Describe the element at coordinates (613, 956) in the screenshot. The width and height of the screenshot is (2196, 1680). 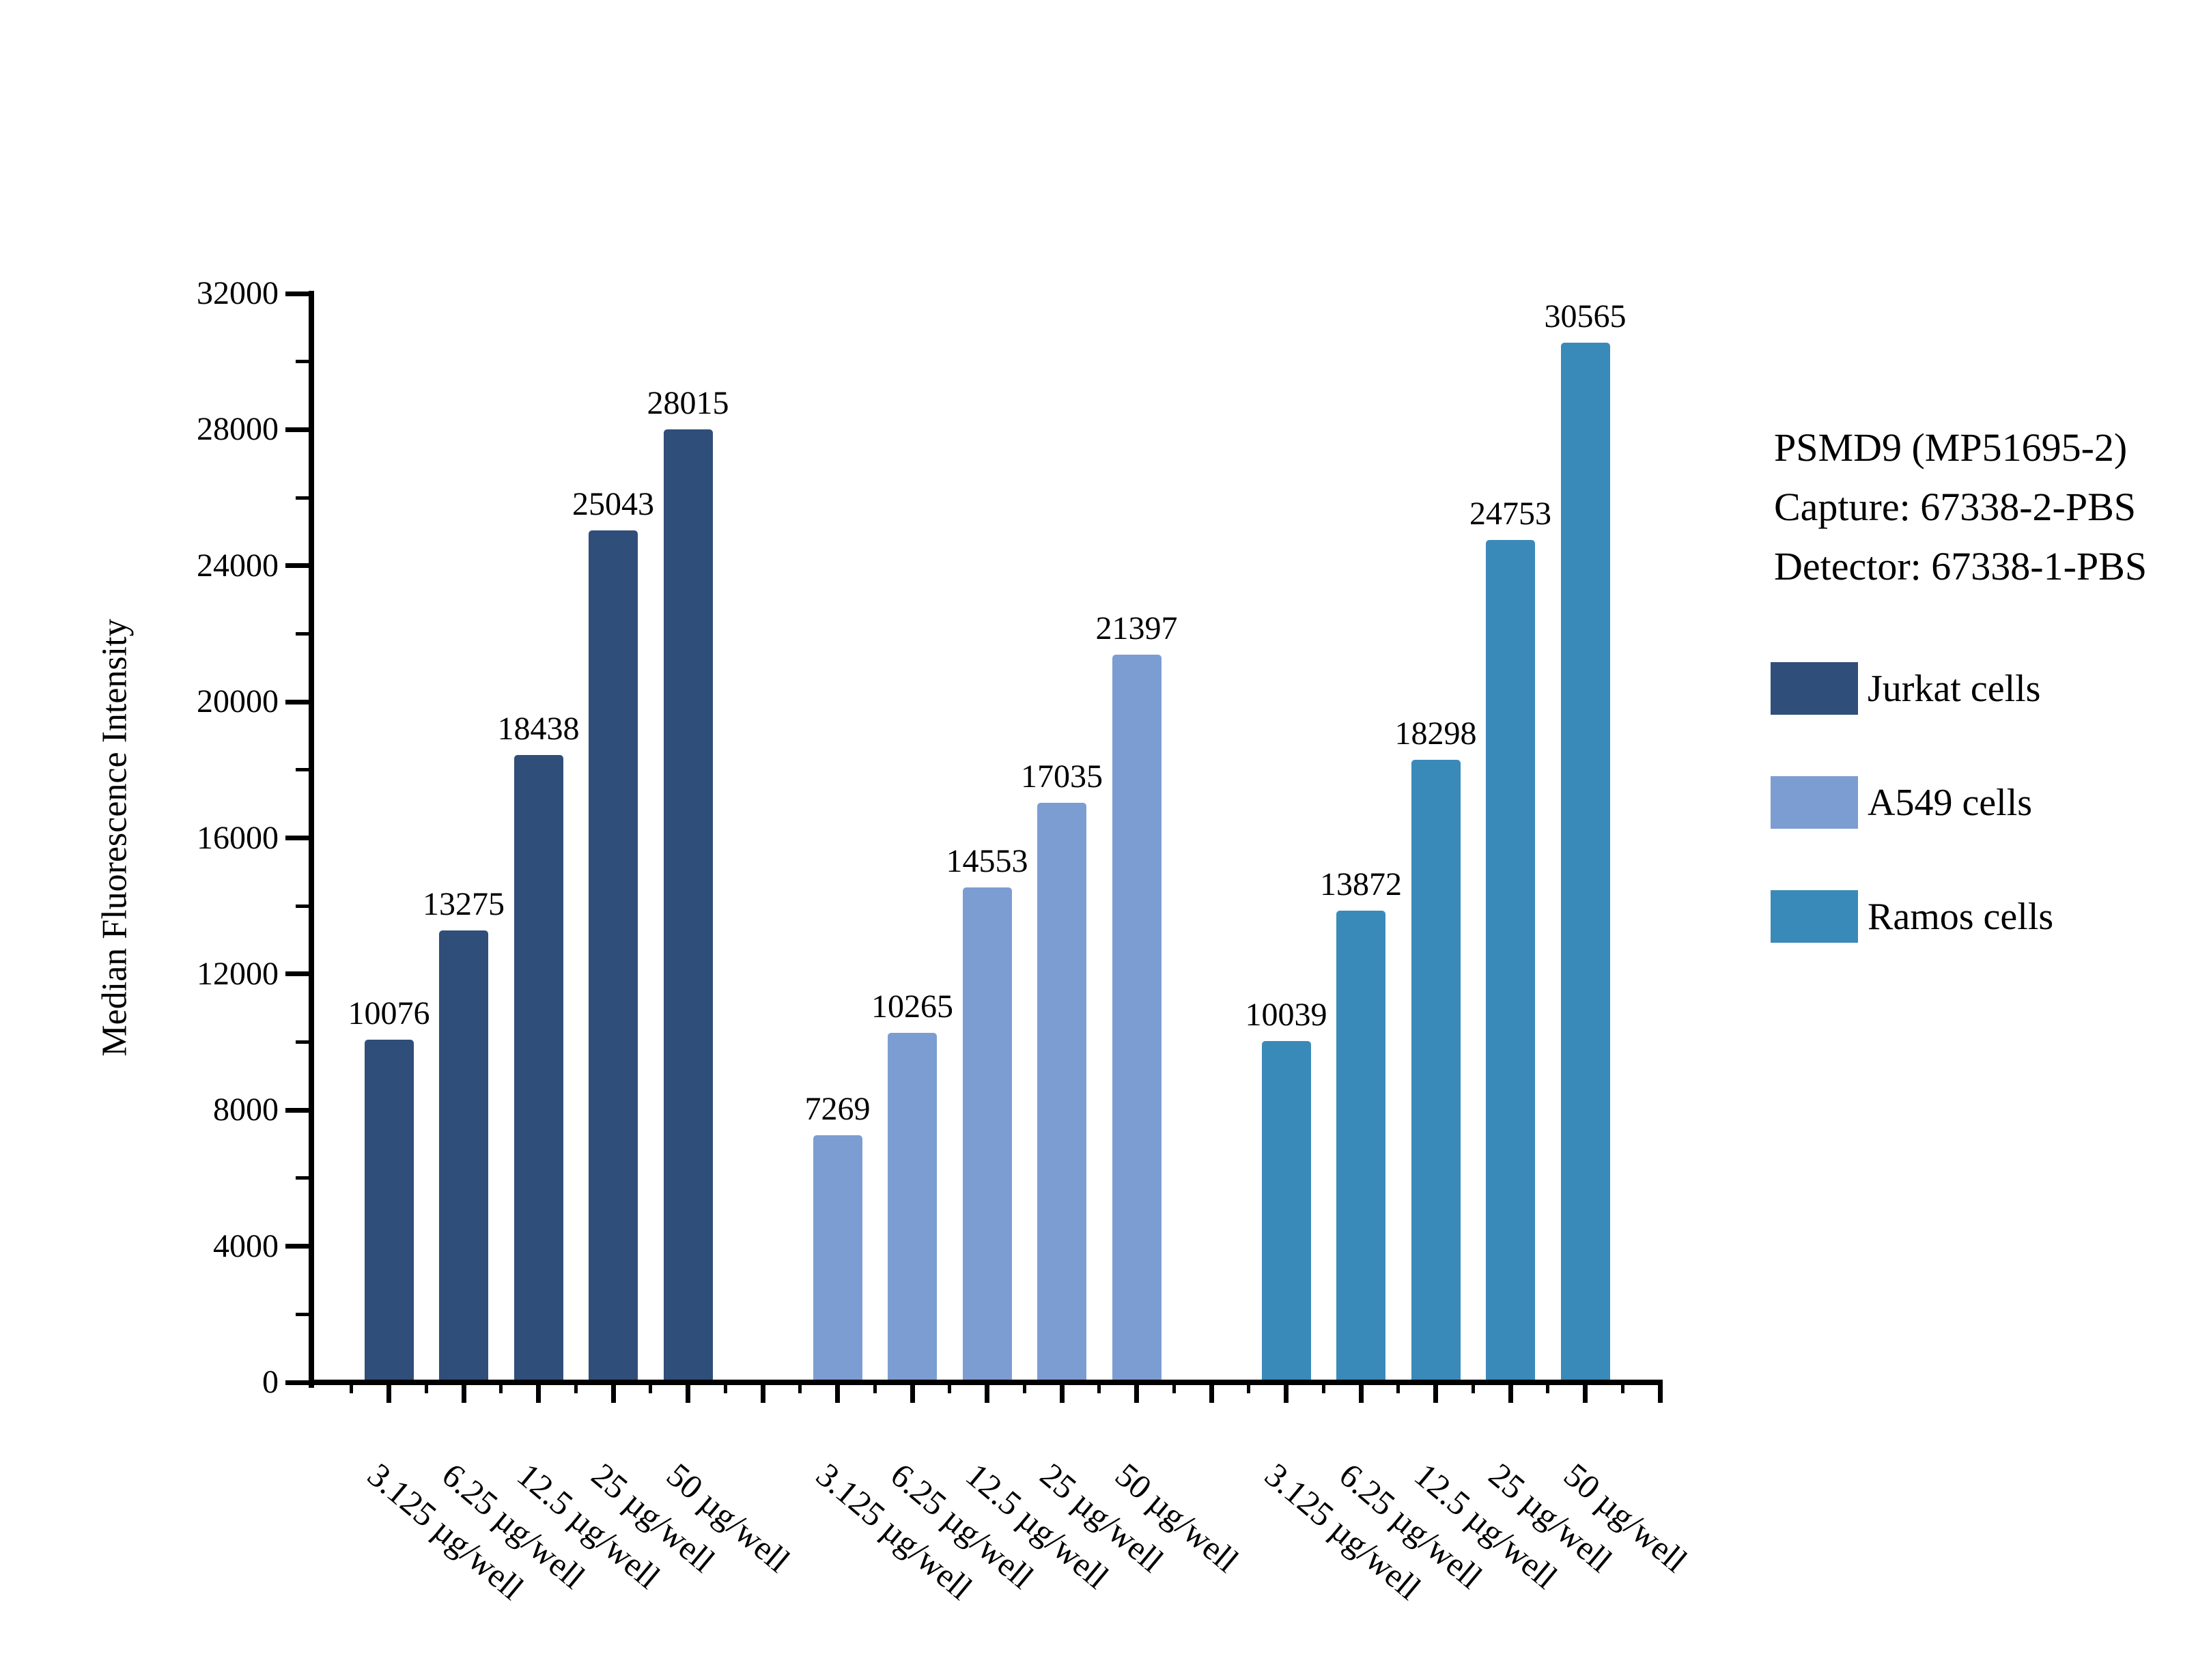
I see `bar-jurkat-25 µg/well` at that location.